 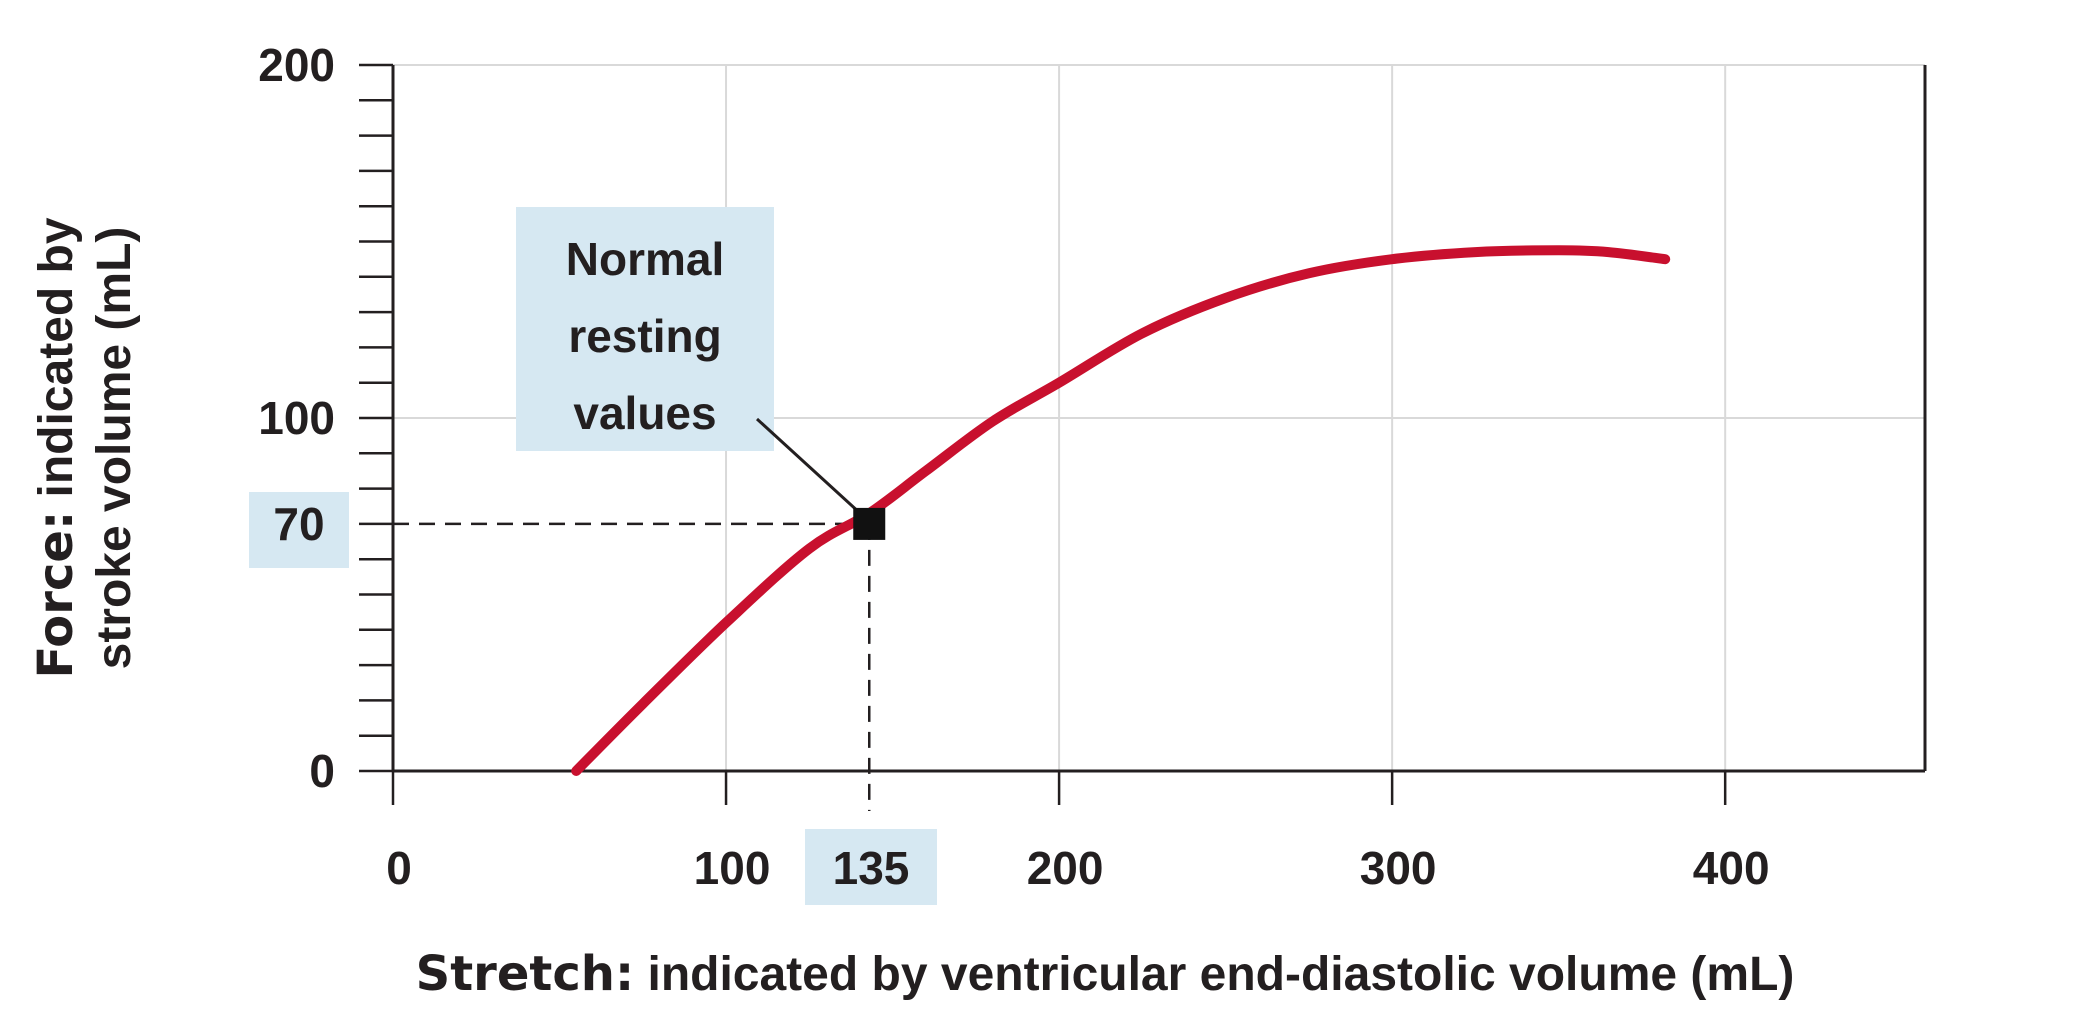 What do you see at coordinates (645, 259) in the screenshot?
I see `annotation-text: Normal` at bounding box center [645, 259].